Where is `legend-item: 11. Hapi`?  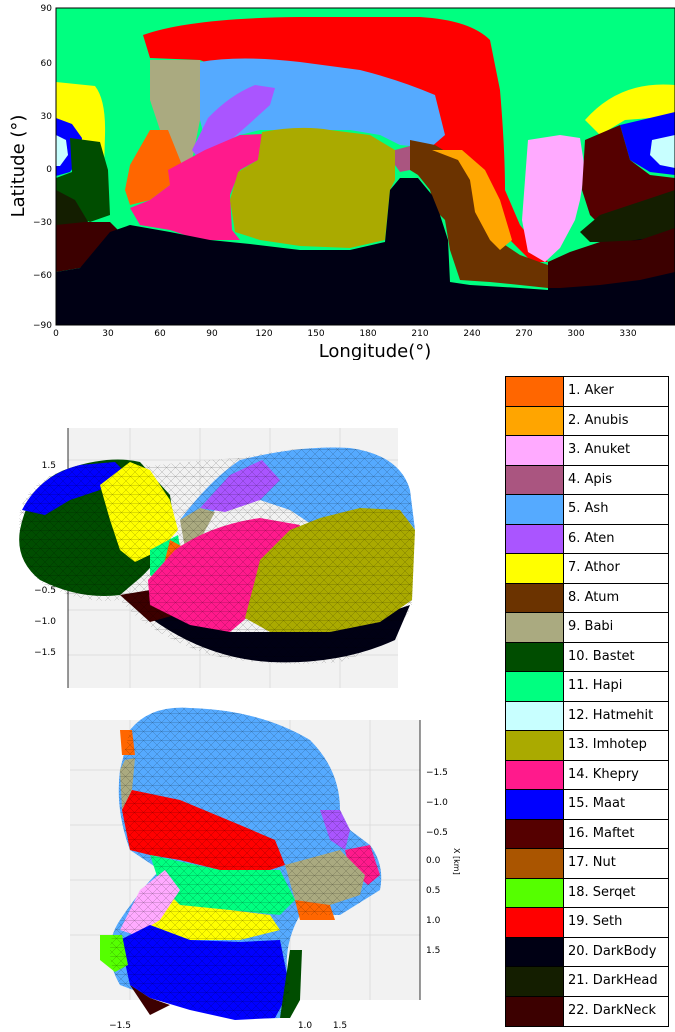 legend-item: 11. Hapi is located at coordinates (587, 687).